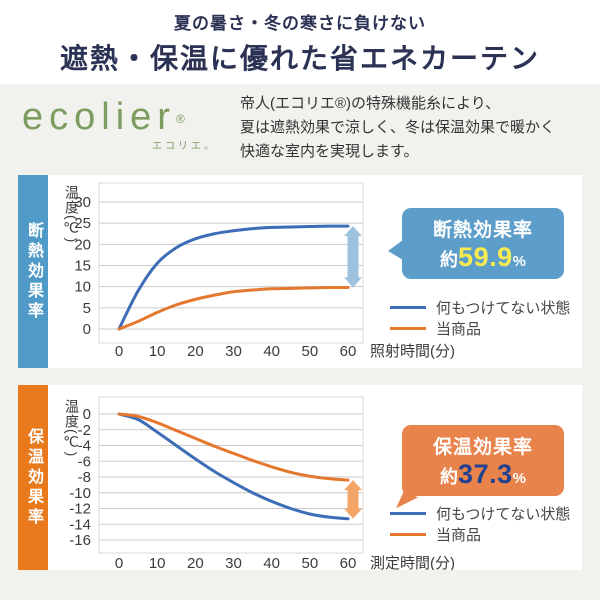  I want to click on svg-text: 25, so click(82, 223).